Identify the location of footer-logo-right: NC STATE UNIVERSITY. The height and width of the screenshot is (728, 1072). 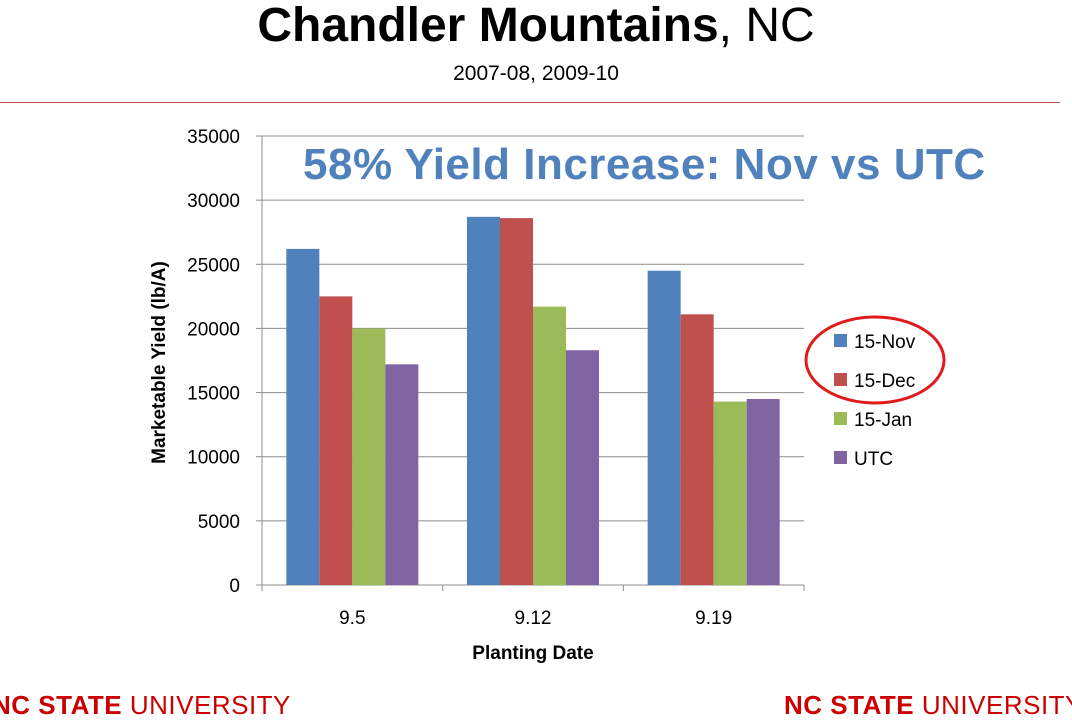
(928, 705).